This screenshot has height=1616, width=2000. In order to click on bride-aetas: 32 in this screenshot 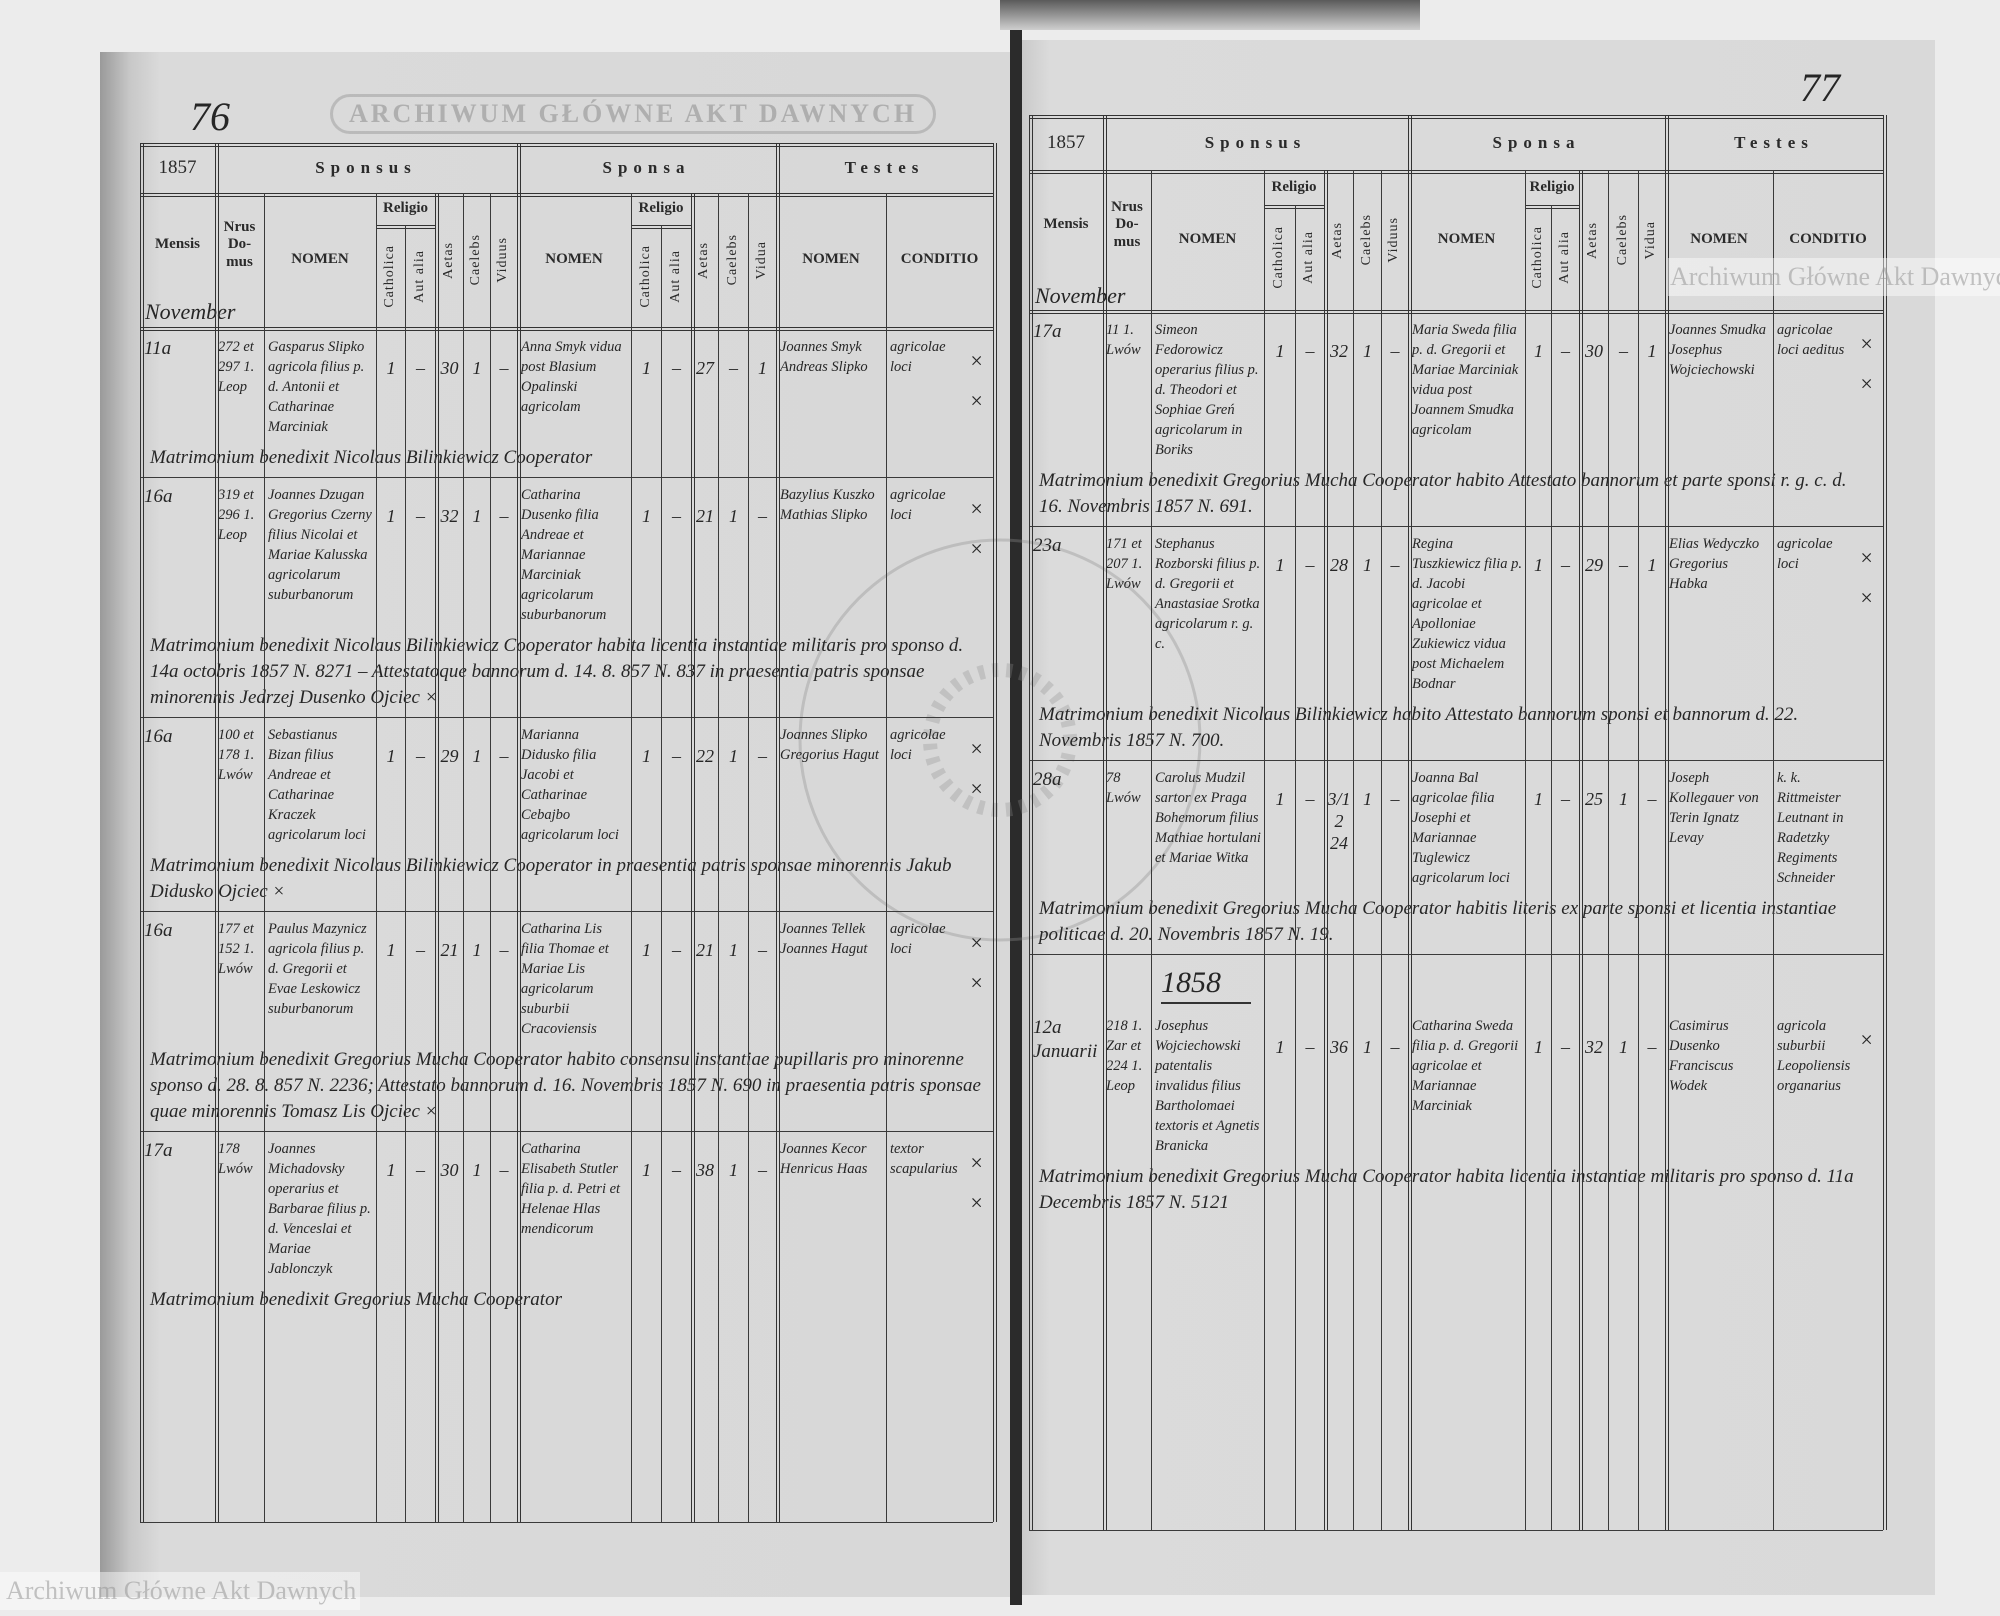, I will do `click(1594, 1047)`.